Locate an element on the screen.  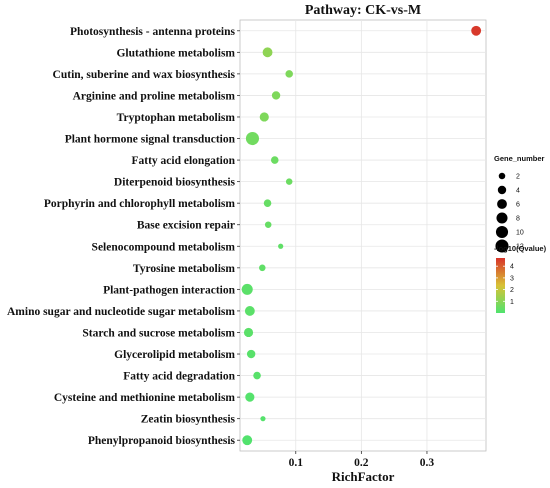
colorbar-label: 2 is located at coordinates (512, 290).